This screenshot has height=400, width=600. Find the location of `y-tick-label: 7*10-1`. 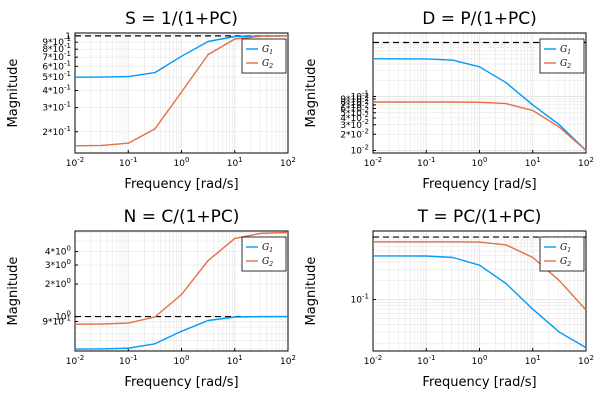

y-tick-label: 7*10-1 is located at coordinates (56, 56).